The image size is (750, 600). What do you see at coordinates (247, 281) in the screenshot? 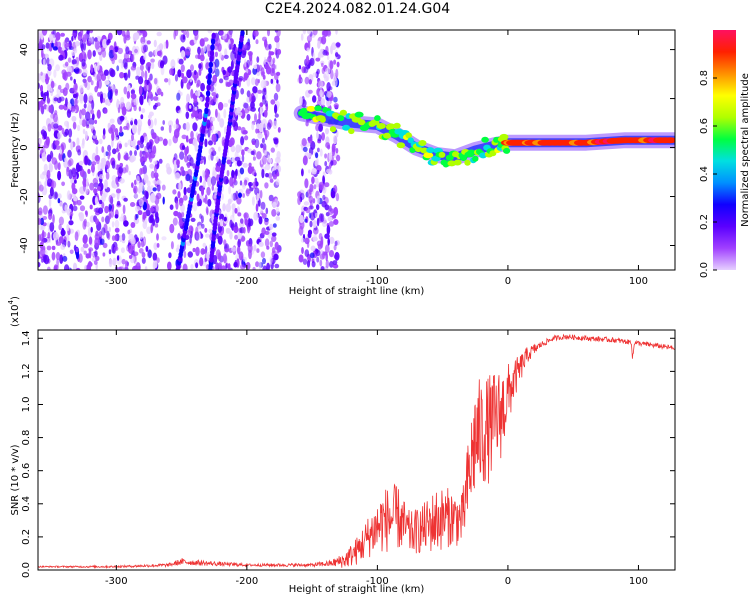
I see `x-tick-label: -200` at bounding box center [247, 281].